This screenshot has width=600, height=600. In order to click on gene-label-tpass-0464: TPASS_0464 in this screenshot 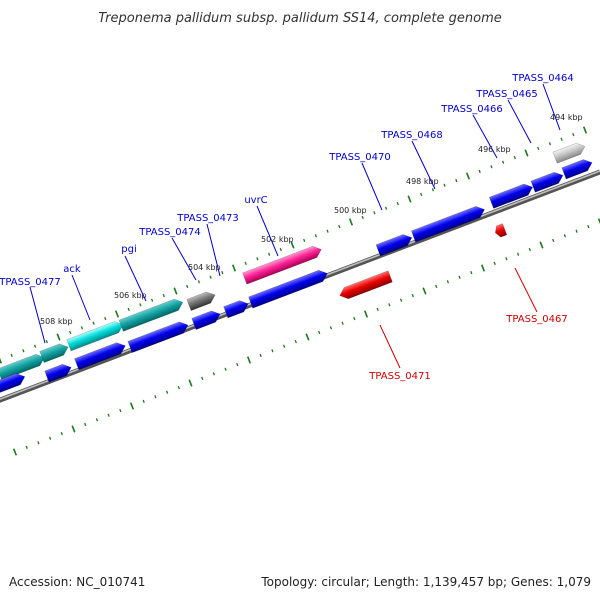, I will do `click(542, 78)`.